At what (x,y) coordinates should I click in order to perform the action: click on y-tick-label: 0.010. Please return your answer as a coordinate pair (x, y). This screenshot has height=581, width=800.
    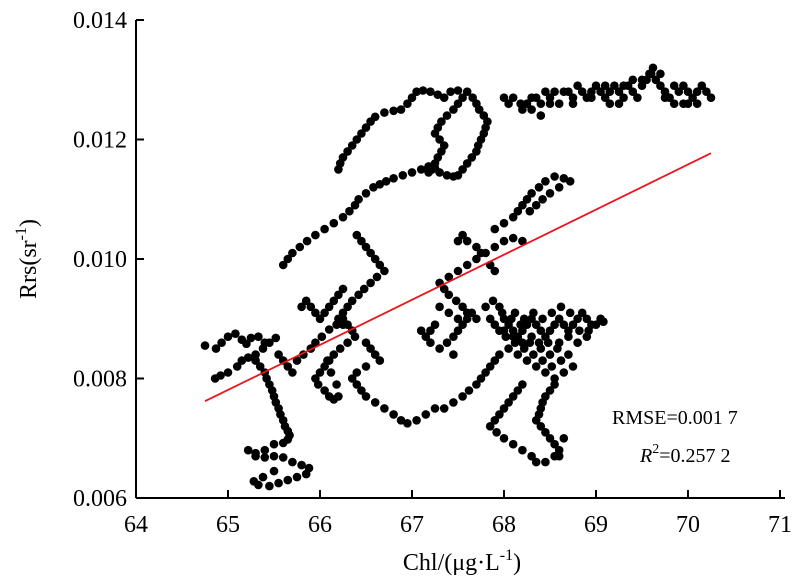
    Looking at the image, I should click on (100, 260).